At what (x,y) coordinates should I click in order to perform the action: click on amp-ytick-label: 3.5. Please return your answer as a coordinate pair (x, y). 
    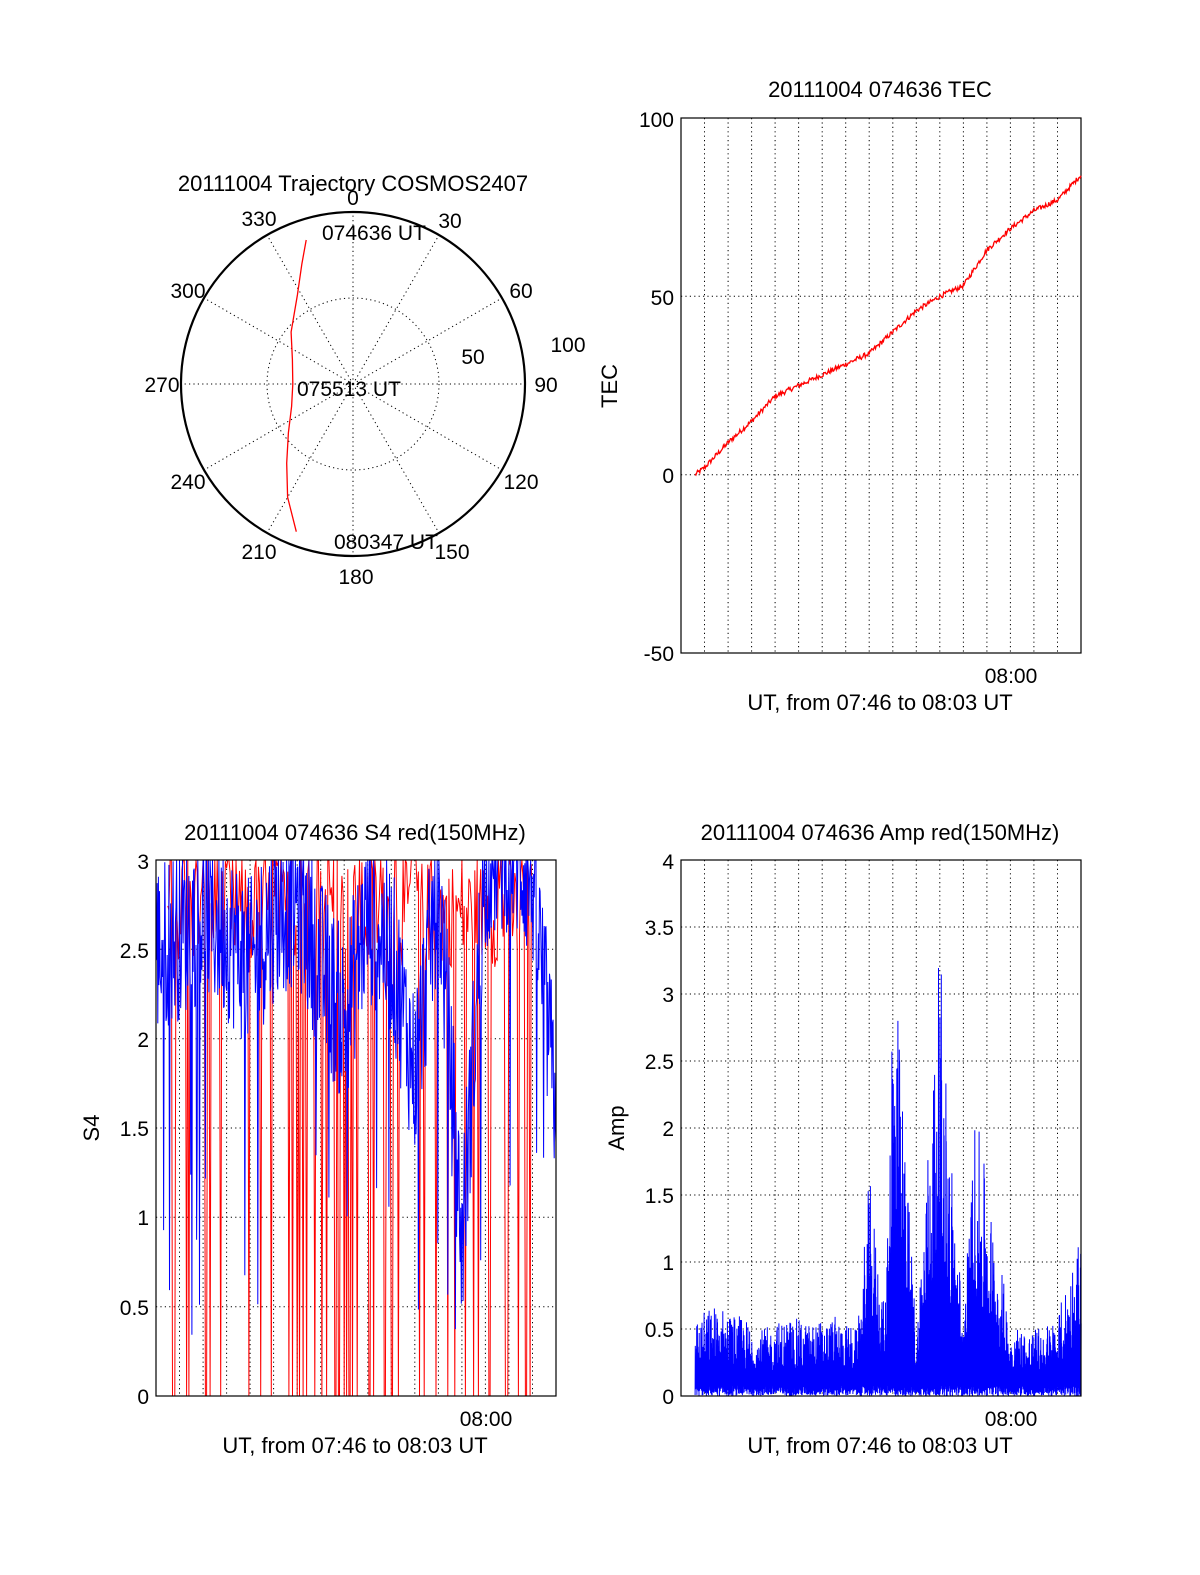
    Looking at the image, I should click on (659, 928).